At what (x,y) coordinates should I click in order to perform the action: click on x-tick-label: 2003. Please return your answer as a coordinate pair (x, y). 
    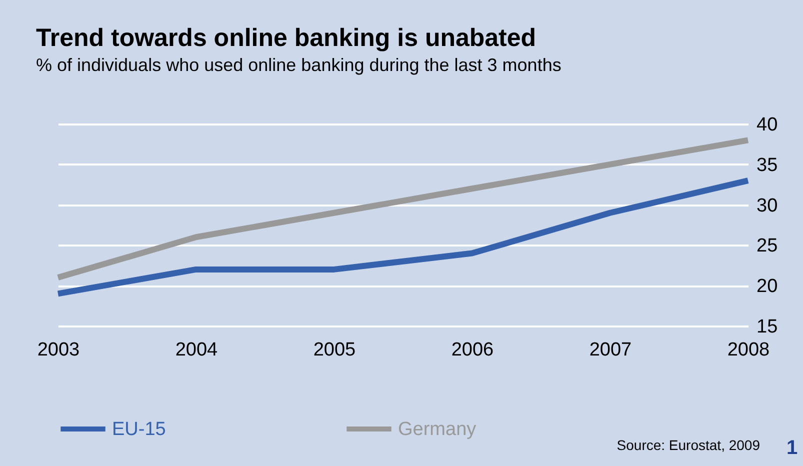
    Looking at the image, I should click on (58, 350).